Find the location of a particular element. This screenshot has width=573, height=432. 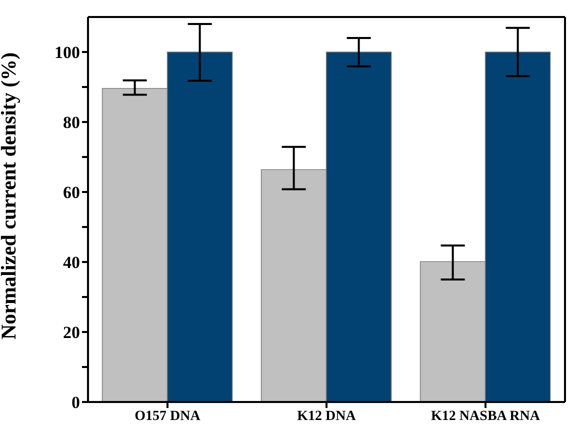

x-tick-label: K12 NASBA RNA is located at coordinates (486, 416).